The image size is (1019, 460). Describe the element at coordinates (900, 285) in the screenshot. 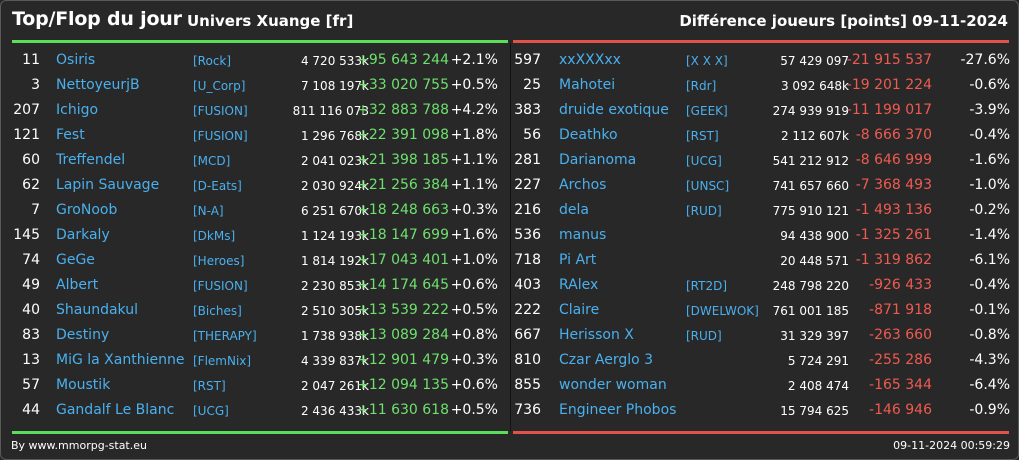

I see `points-difference: -926 433` at that location.